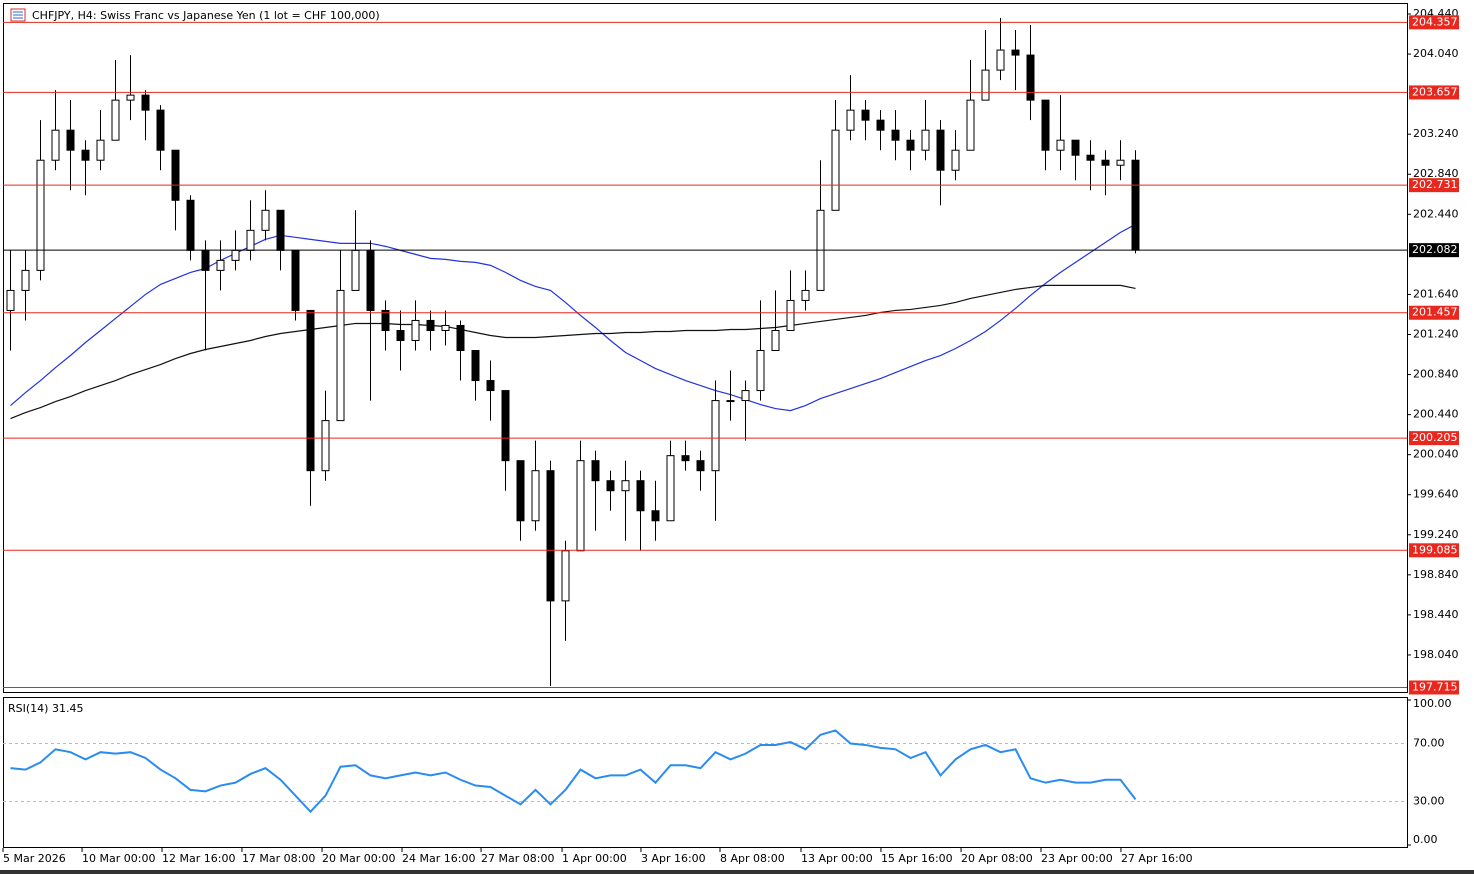 This screenshot has height=874, width=1474. Describe the element at coordinates (1435, 91) in the screenshot. I see `level-label: 203.657` at that location.